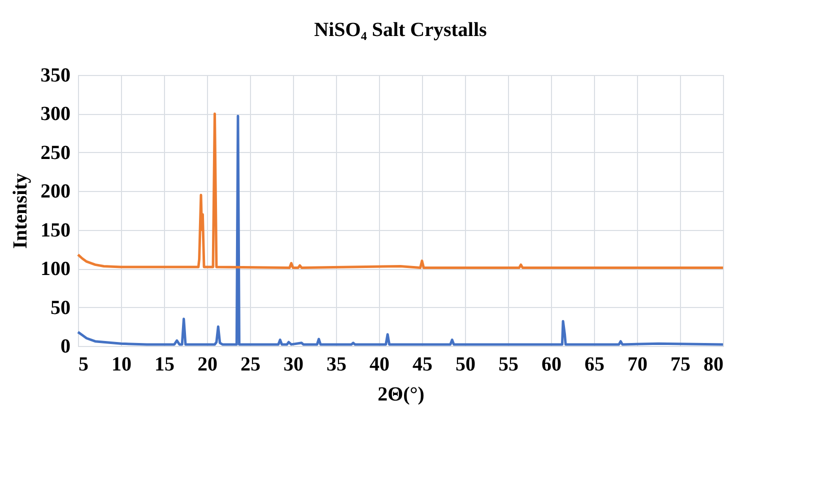 The image size is (819, 479). I want to click on x-tick-label: 60, so click(552, 365).